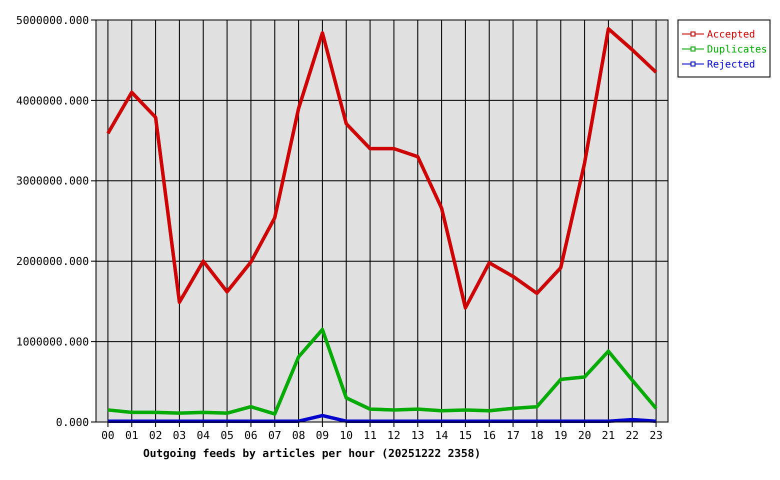 This screenshot has width=780, height=480. Describe the element at coordinates (441, 435) in the screenshot. I see `x-tick-label: 14` at that location.